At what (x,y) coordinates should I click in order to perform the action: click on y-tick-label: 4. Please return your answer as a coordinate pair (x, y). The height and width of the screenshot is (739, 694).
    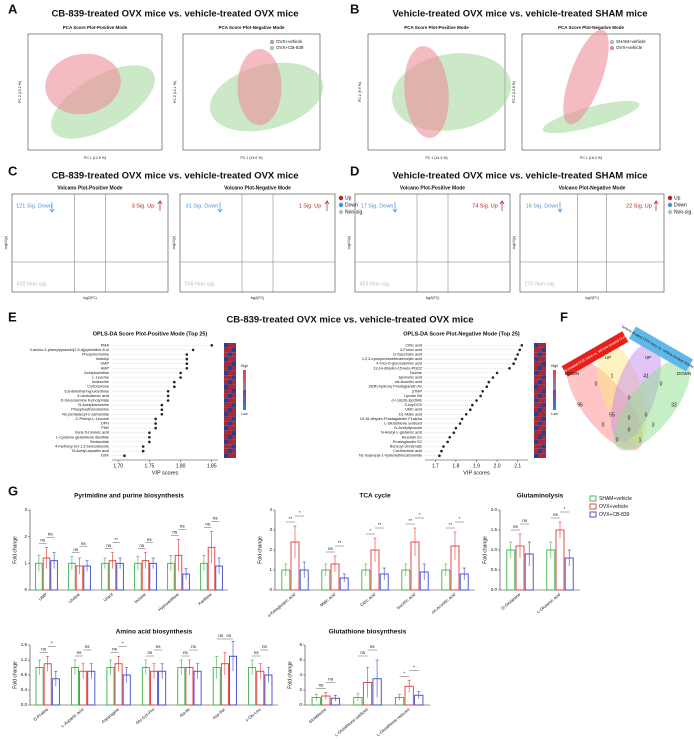
    Looking at the image, I should click on (300, 674).